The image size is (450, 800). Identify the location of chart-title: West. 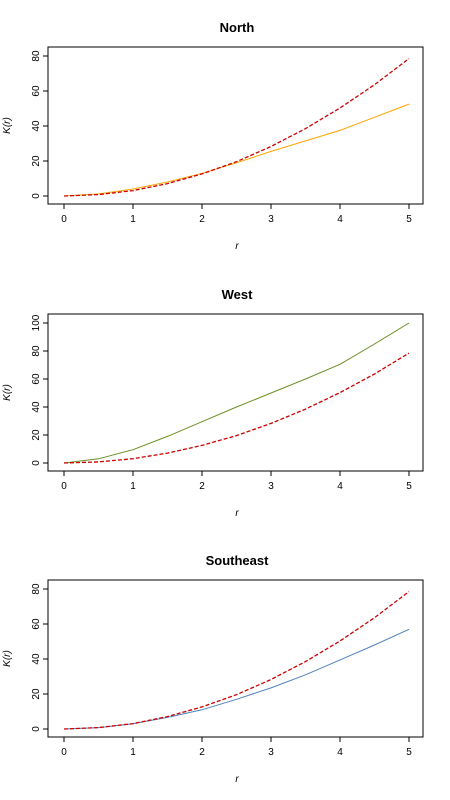
(237, 294).